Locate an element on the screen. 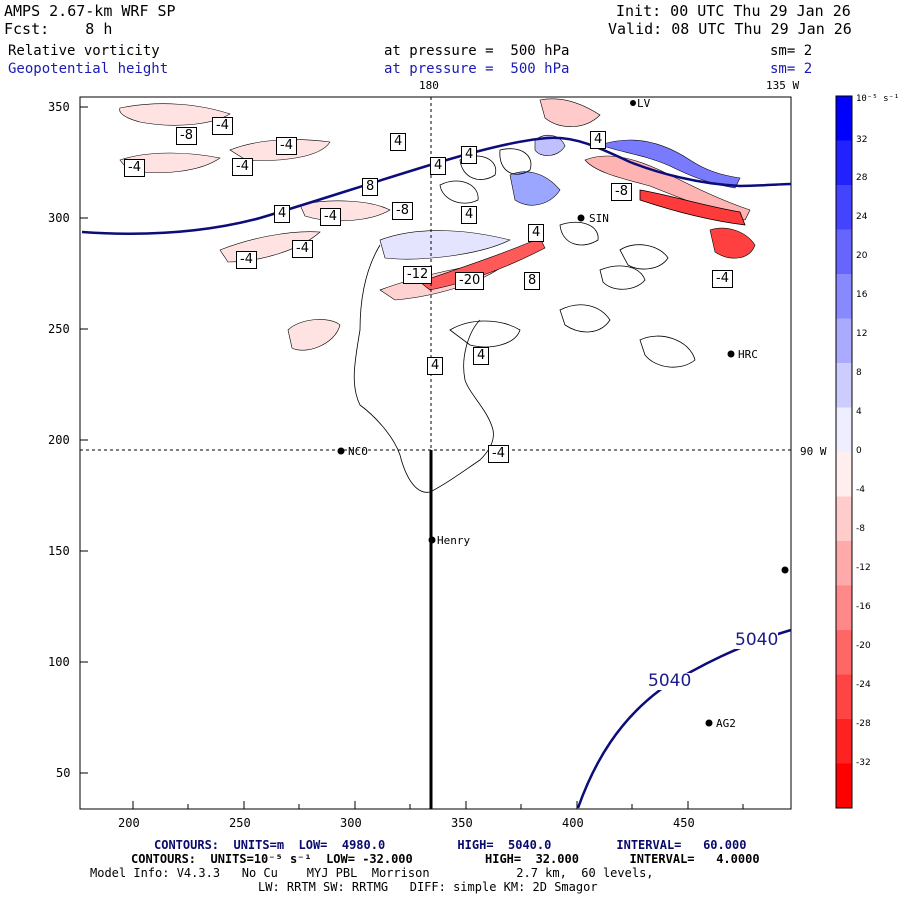 Image resolution: width=900 pixels, height=900 pixels. vort-label: -12 is located at coordinates (418, 275).